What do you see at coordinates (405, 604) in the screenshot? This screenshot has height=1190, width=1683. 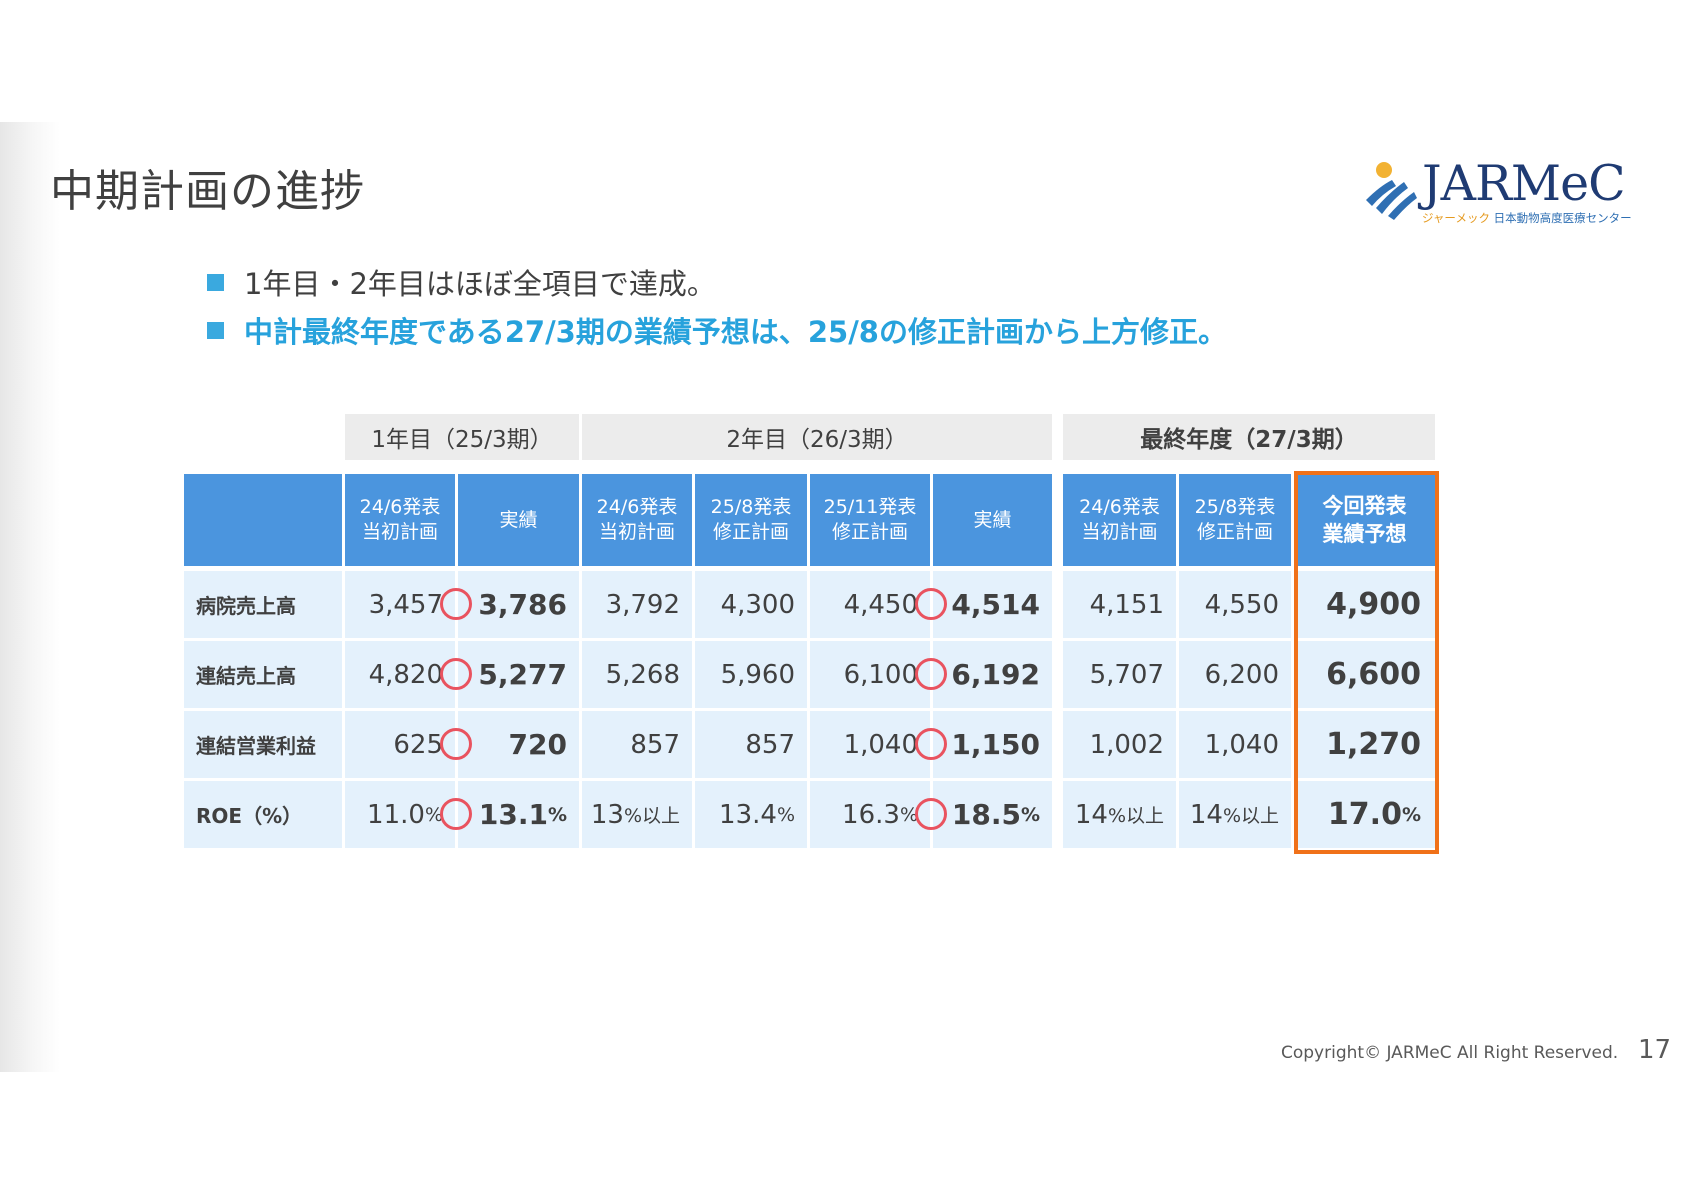 I see `cell-value: 3,457` at bounding box center [405, 604].